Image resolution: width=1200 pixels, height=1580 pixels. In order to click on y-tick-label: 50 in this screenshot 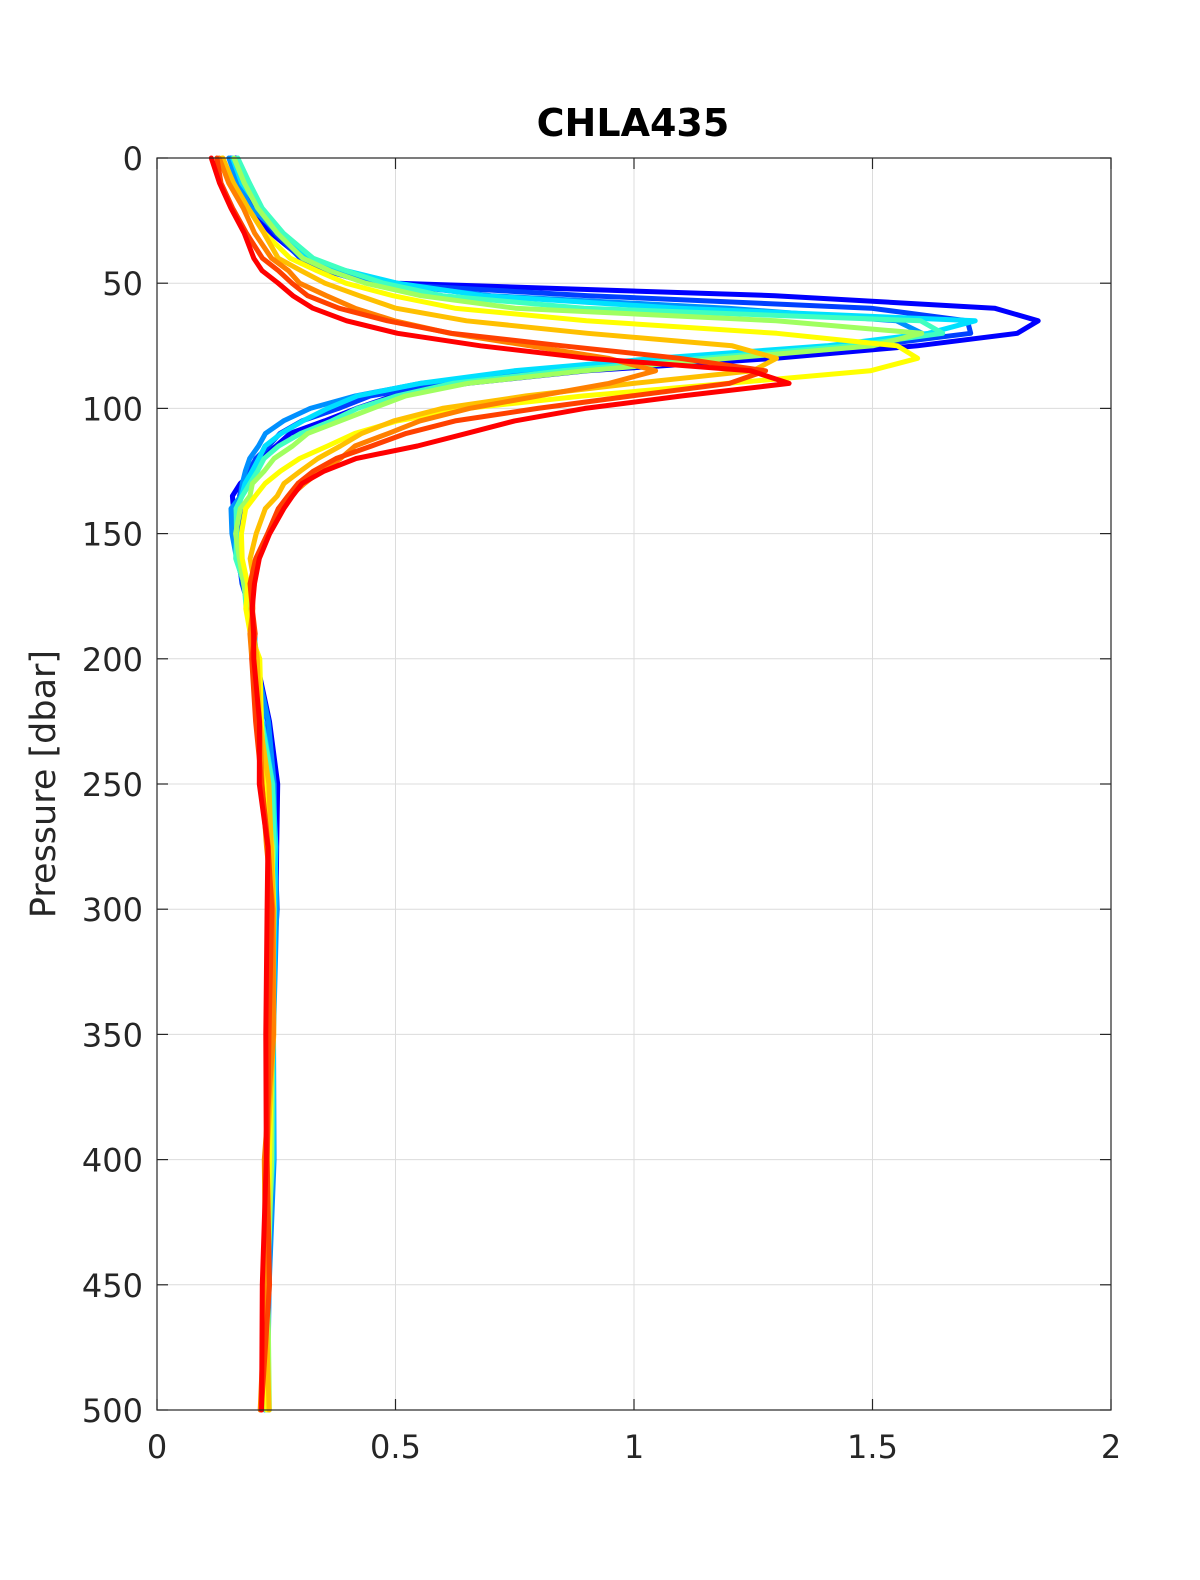, I will do `click(122, 284)`.